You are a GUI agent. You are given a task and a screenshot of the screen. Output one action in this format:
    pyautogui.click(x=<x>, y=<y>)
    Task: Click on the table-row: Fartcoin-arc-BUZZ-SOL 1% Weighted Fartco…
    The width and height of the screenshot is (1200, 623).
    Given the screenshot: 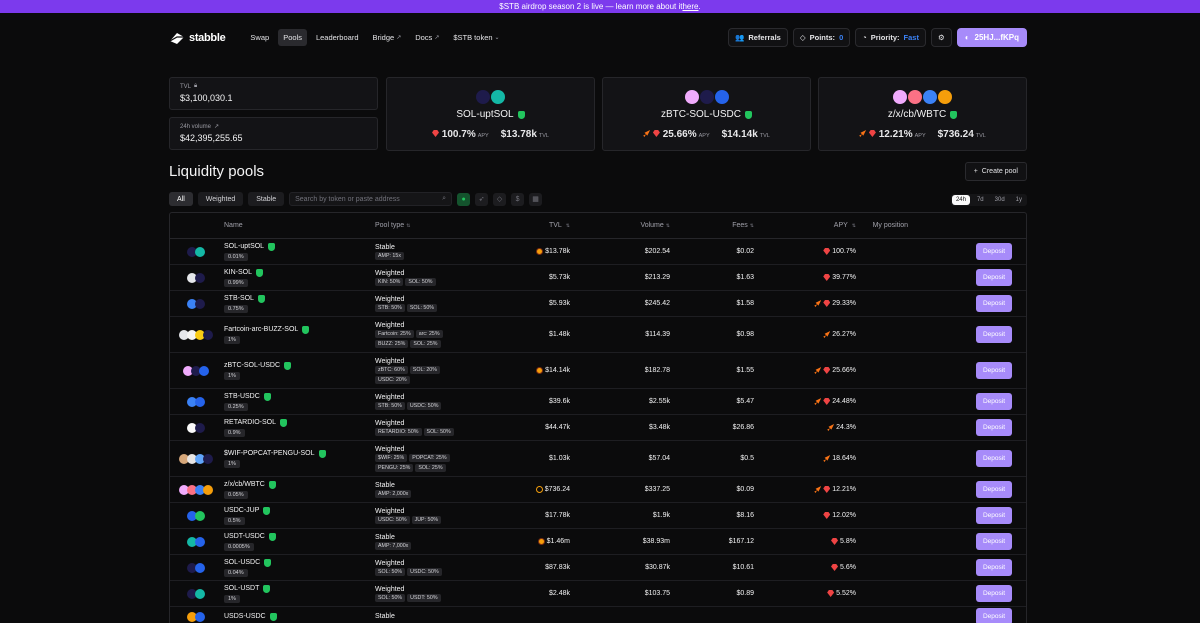 What is the action you would take?
    pyautogui.click(x=598, y=335)
    